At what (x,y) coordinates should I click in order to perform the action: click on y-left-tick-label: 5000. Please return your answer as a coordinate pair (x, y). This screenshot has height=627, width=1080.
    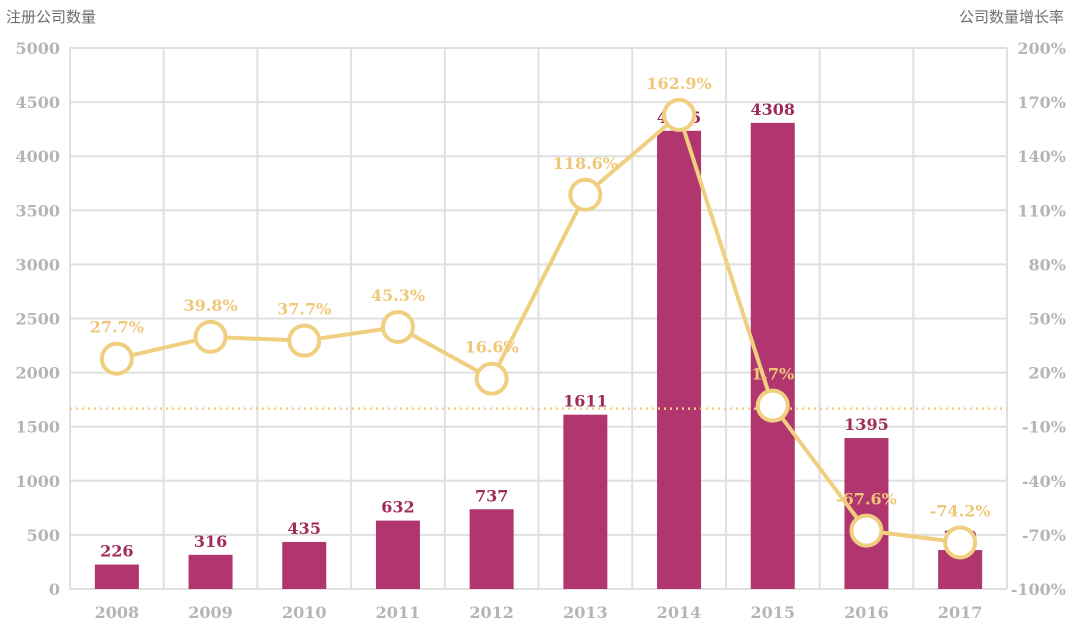
    Looking at the image, I should click on (37, 48).